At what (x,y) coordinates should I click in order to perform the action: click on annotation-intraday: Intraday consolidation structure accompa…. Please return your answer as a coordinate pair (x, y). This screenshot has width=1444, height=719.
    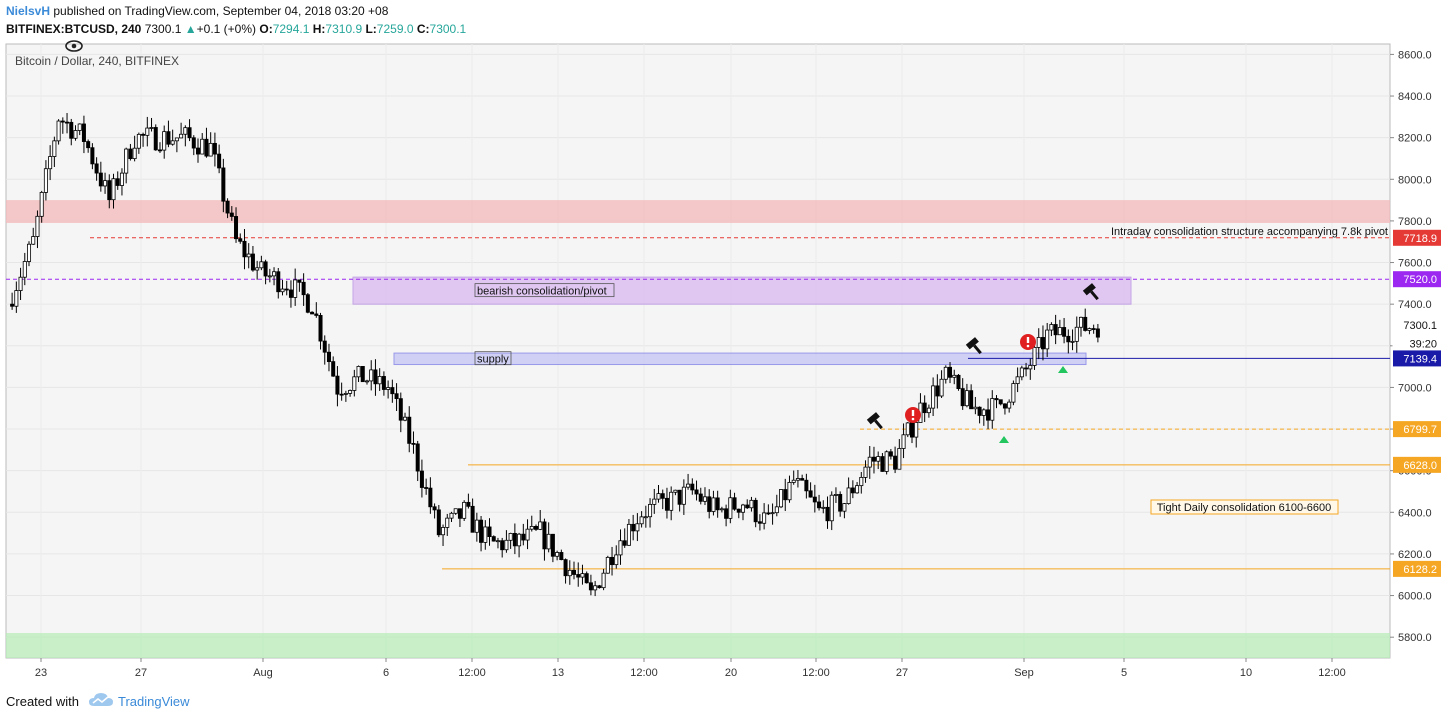
    Looking at the image, I should click on (1249, 232).